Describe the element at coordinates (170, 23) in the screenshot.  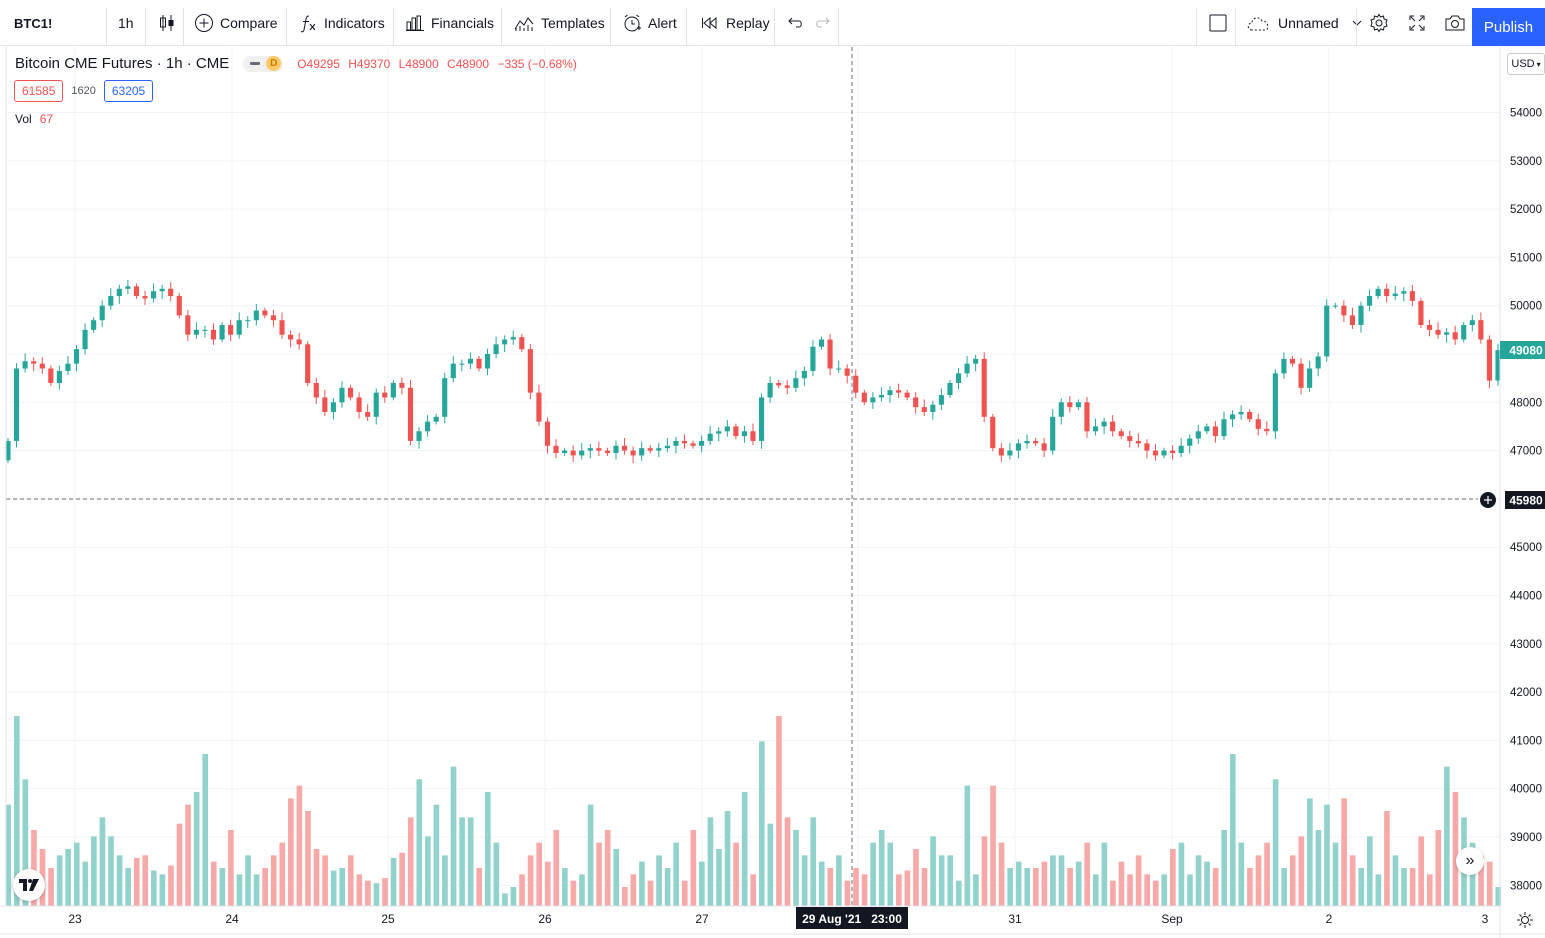
I see `chart-type-button` at that location.